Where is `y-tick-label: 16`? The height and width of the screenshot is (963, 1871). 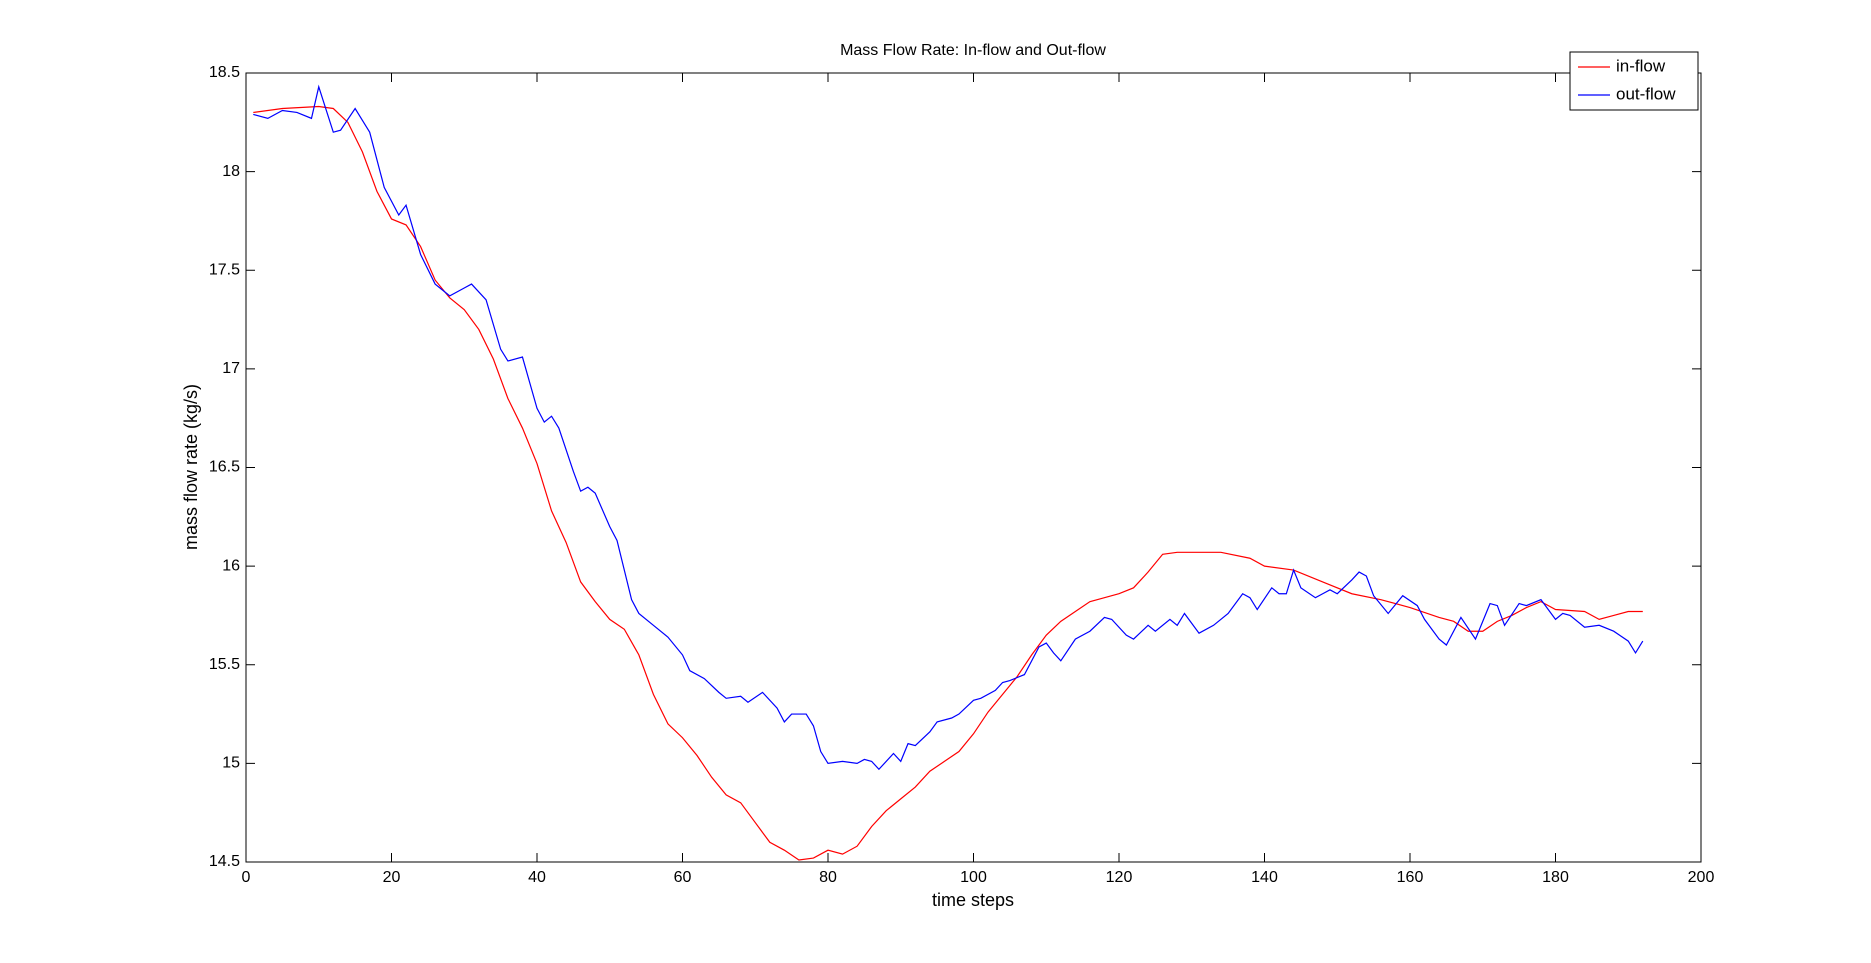
y-tick-label: 16 is located at coordinates (231, 565).